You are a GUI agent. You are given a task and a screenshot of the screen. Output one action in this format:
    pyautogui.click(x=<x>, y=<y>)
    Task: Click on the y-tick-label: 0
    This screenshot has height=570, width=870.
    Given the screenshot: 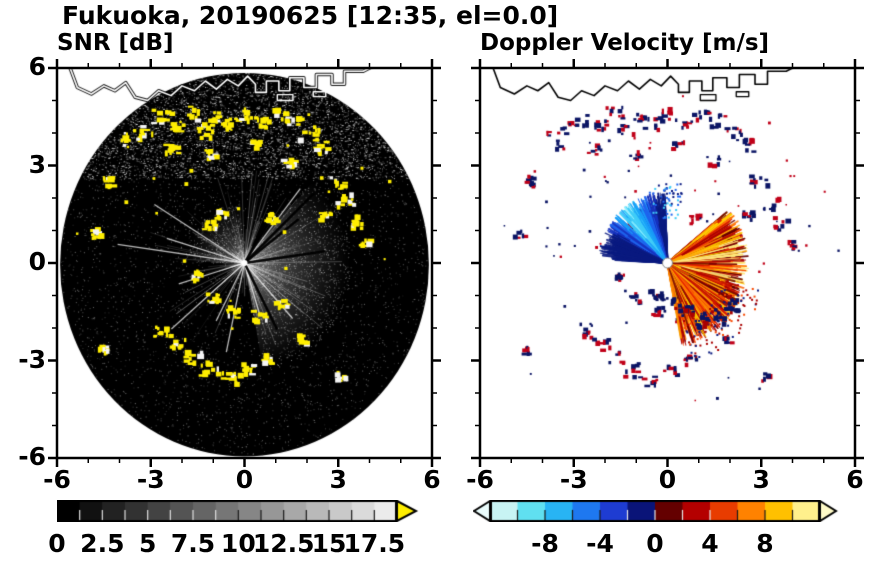 What is the action you would take?
    pyautogui.click(x=37, y=261)
    